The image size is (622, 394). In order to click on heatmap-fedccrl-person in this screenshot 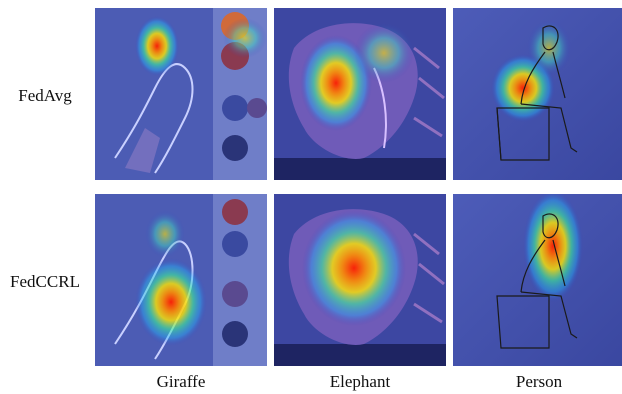, I will do `click(537, 280)`.